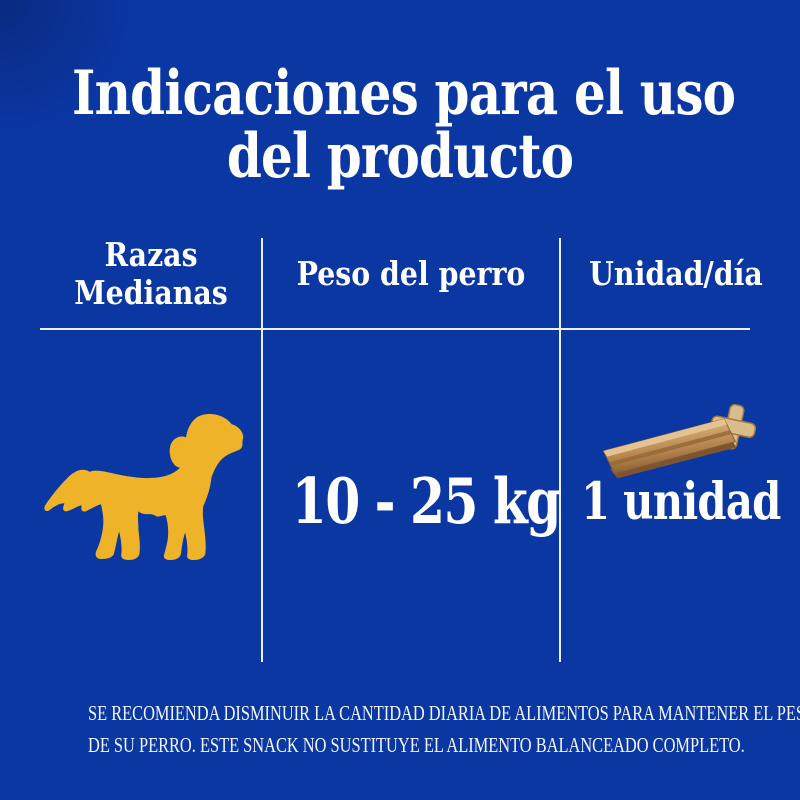  I want to click on dental-stick-cell, so click(675, 443).